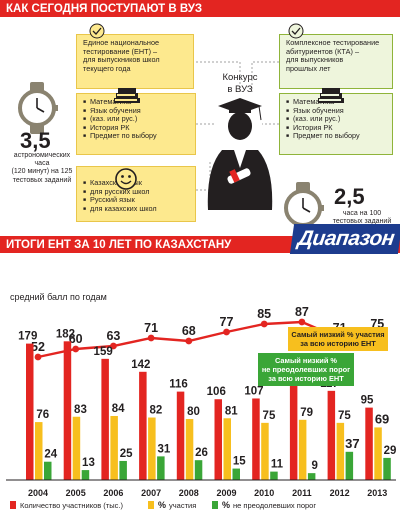 This screenshot has width=400, height=520. What do you see at coordinates (239, 462) in the screenshot?
I see `failed-value-label: 15` at bounding box center [239, 462].